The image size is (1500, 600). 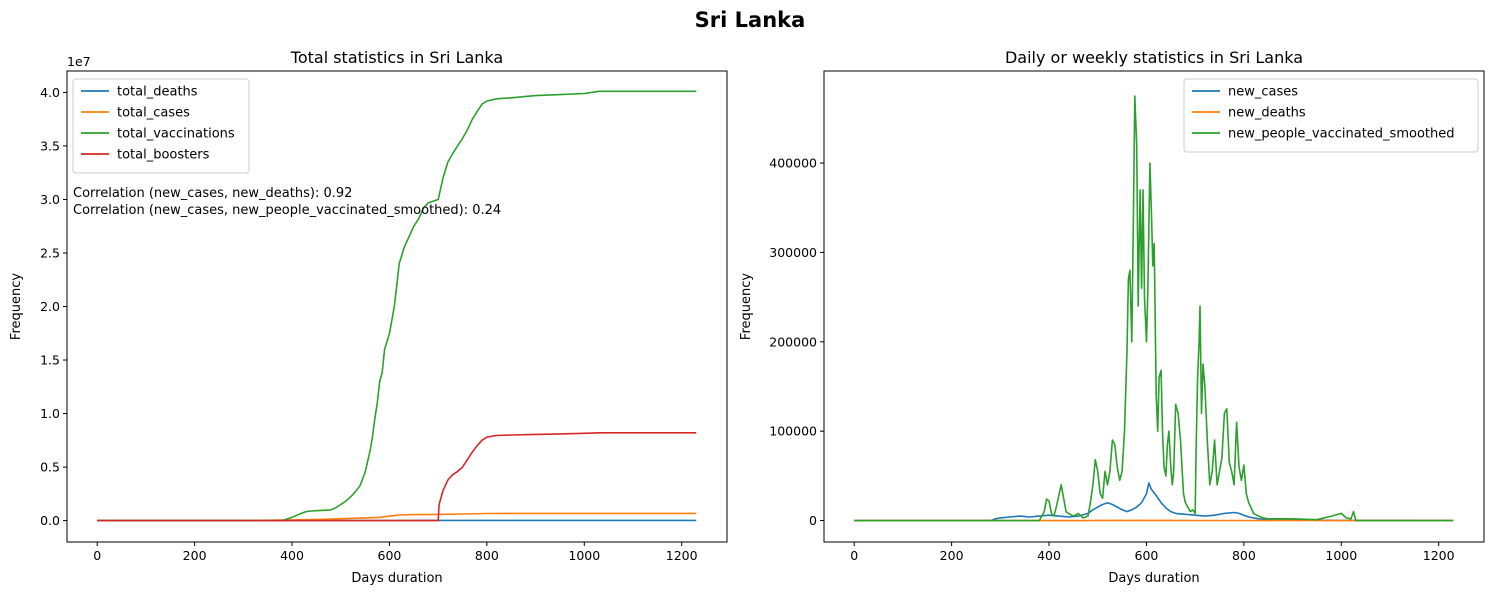 I want to click on legend-label: new_people_vaccinated_smoothed, so click(x=1341, y=134).